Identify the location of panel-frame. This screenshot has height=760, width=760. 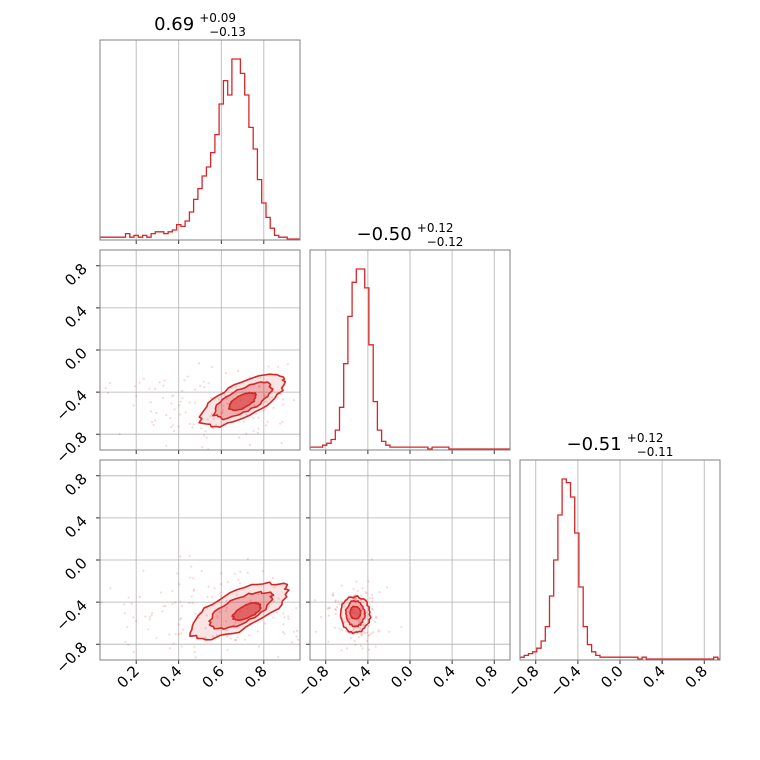
(620, 560).